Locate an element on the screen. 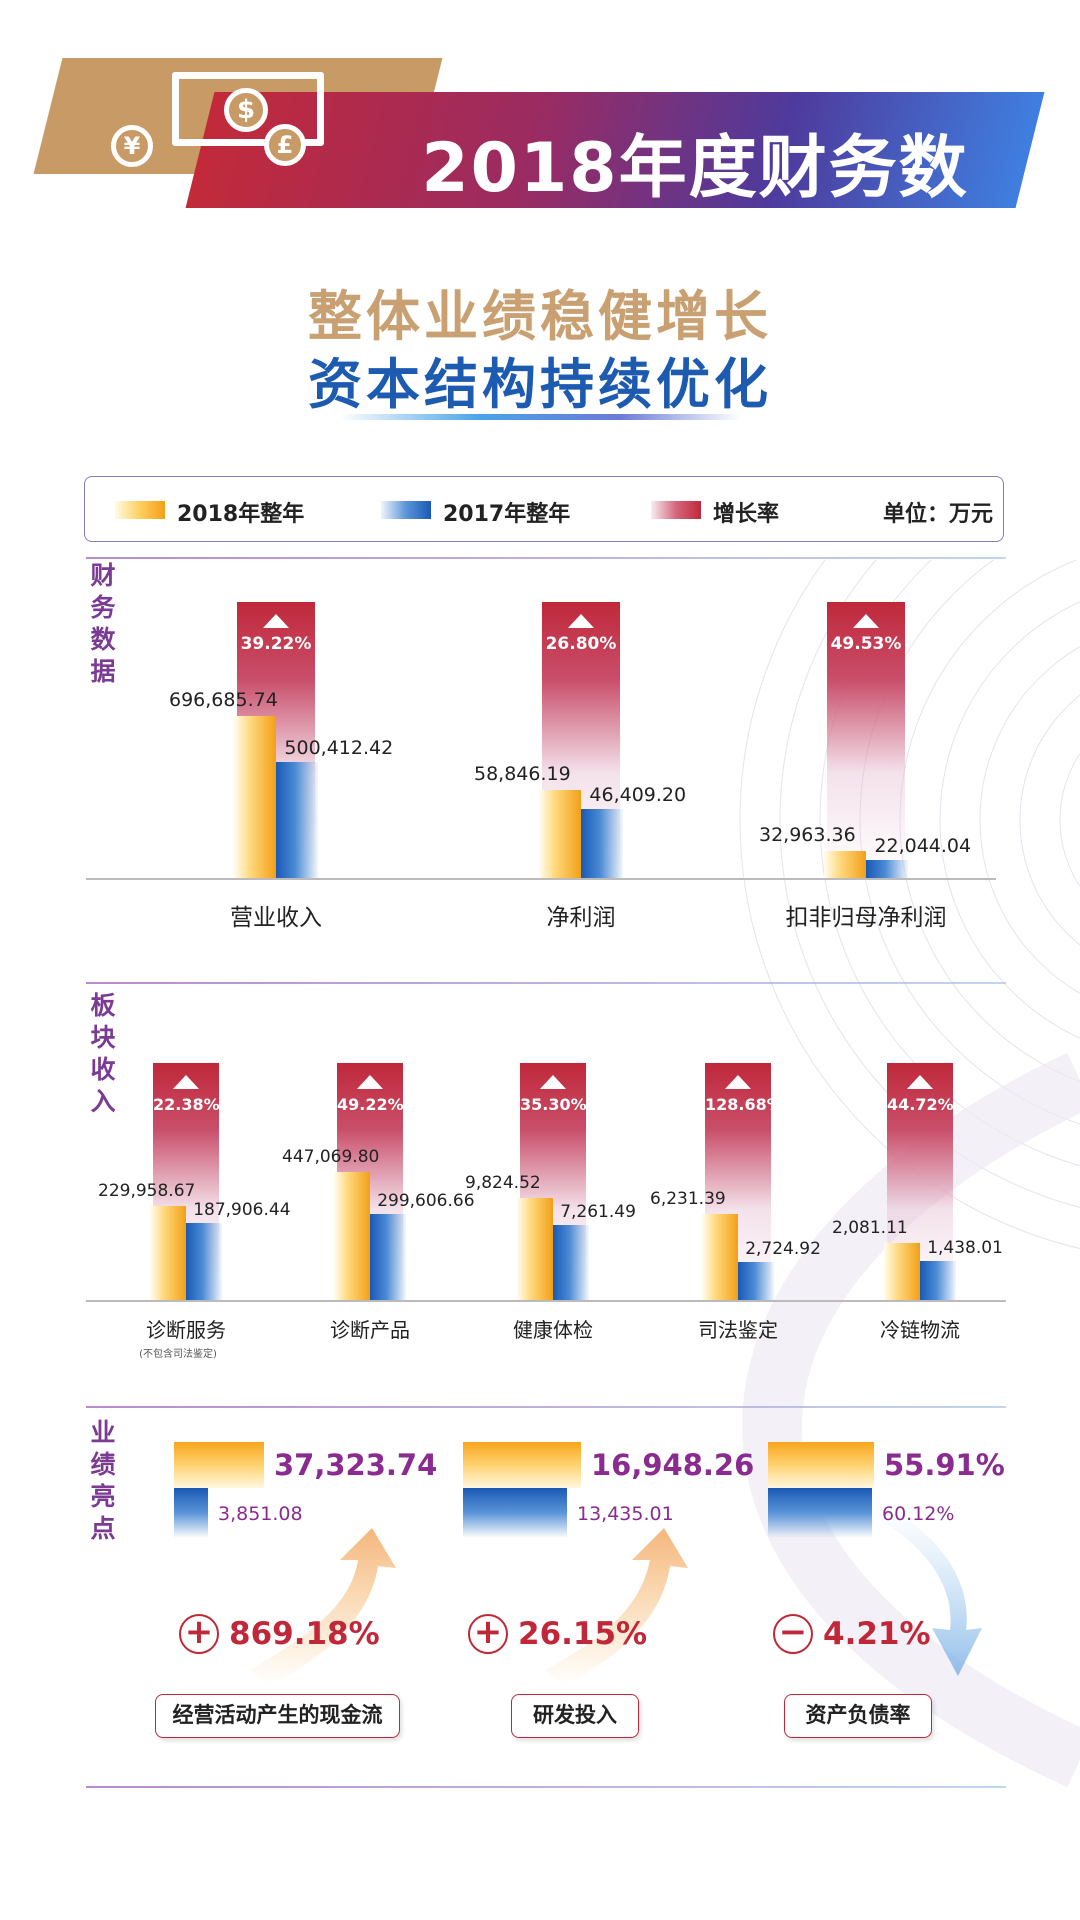 The height and width of the screenshot is (1920, 1080). yen-coin-icon: ¥ is located at coordinates (132, 146).